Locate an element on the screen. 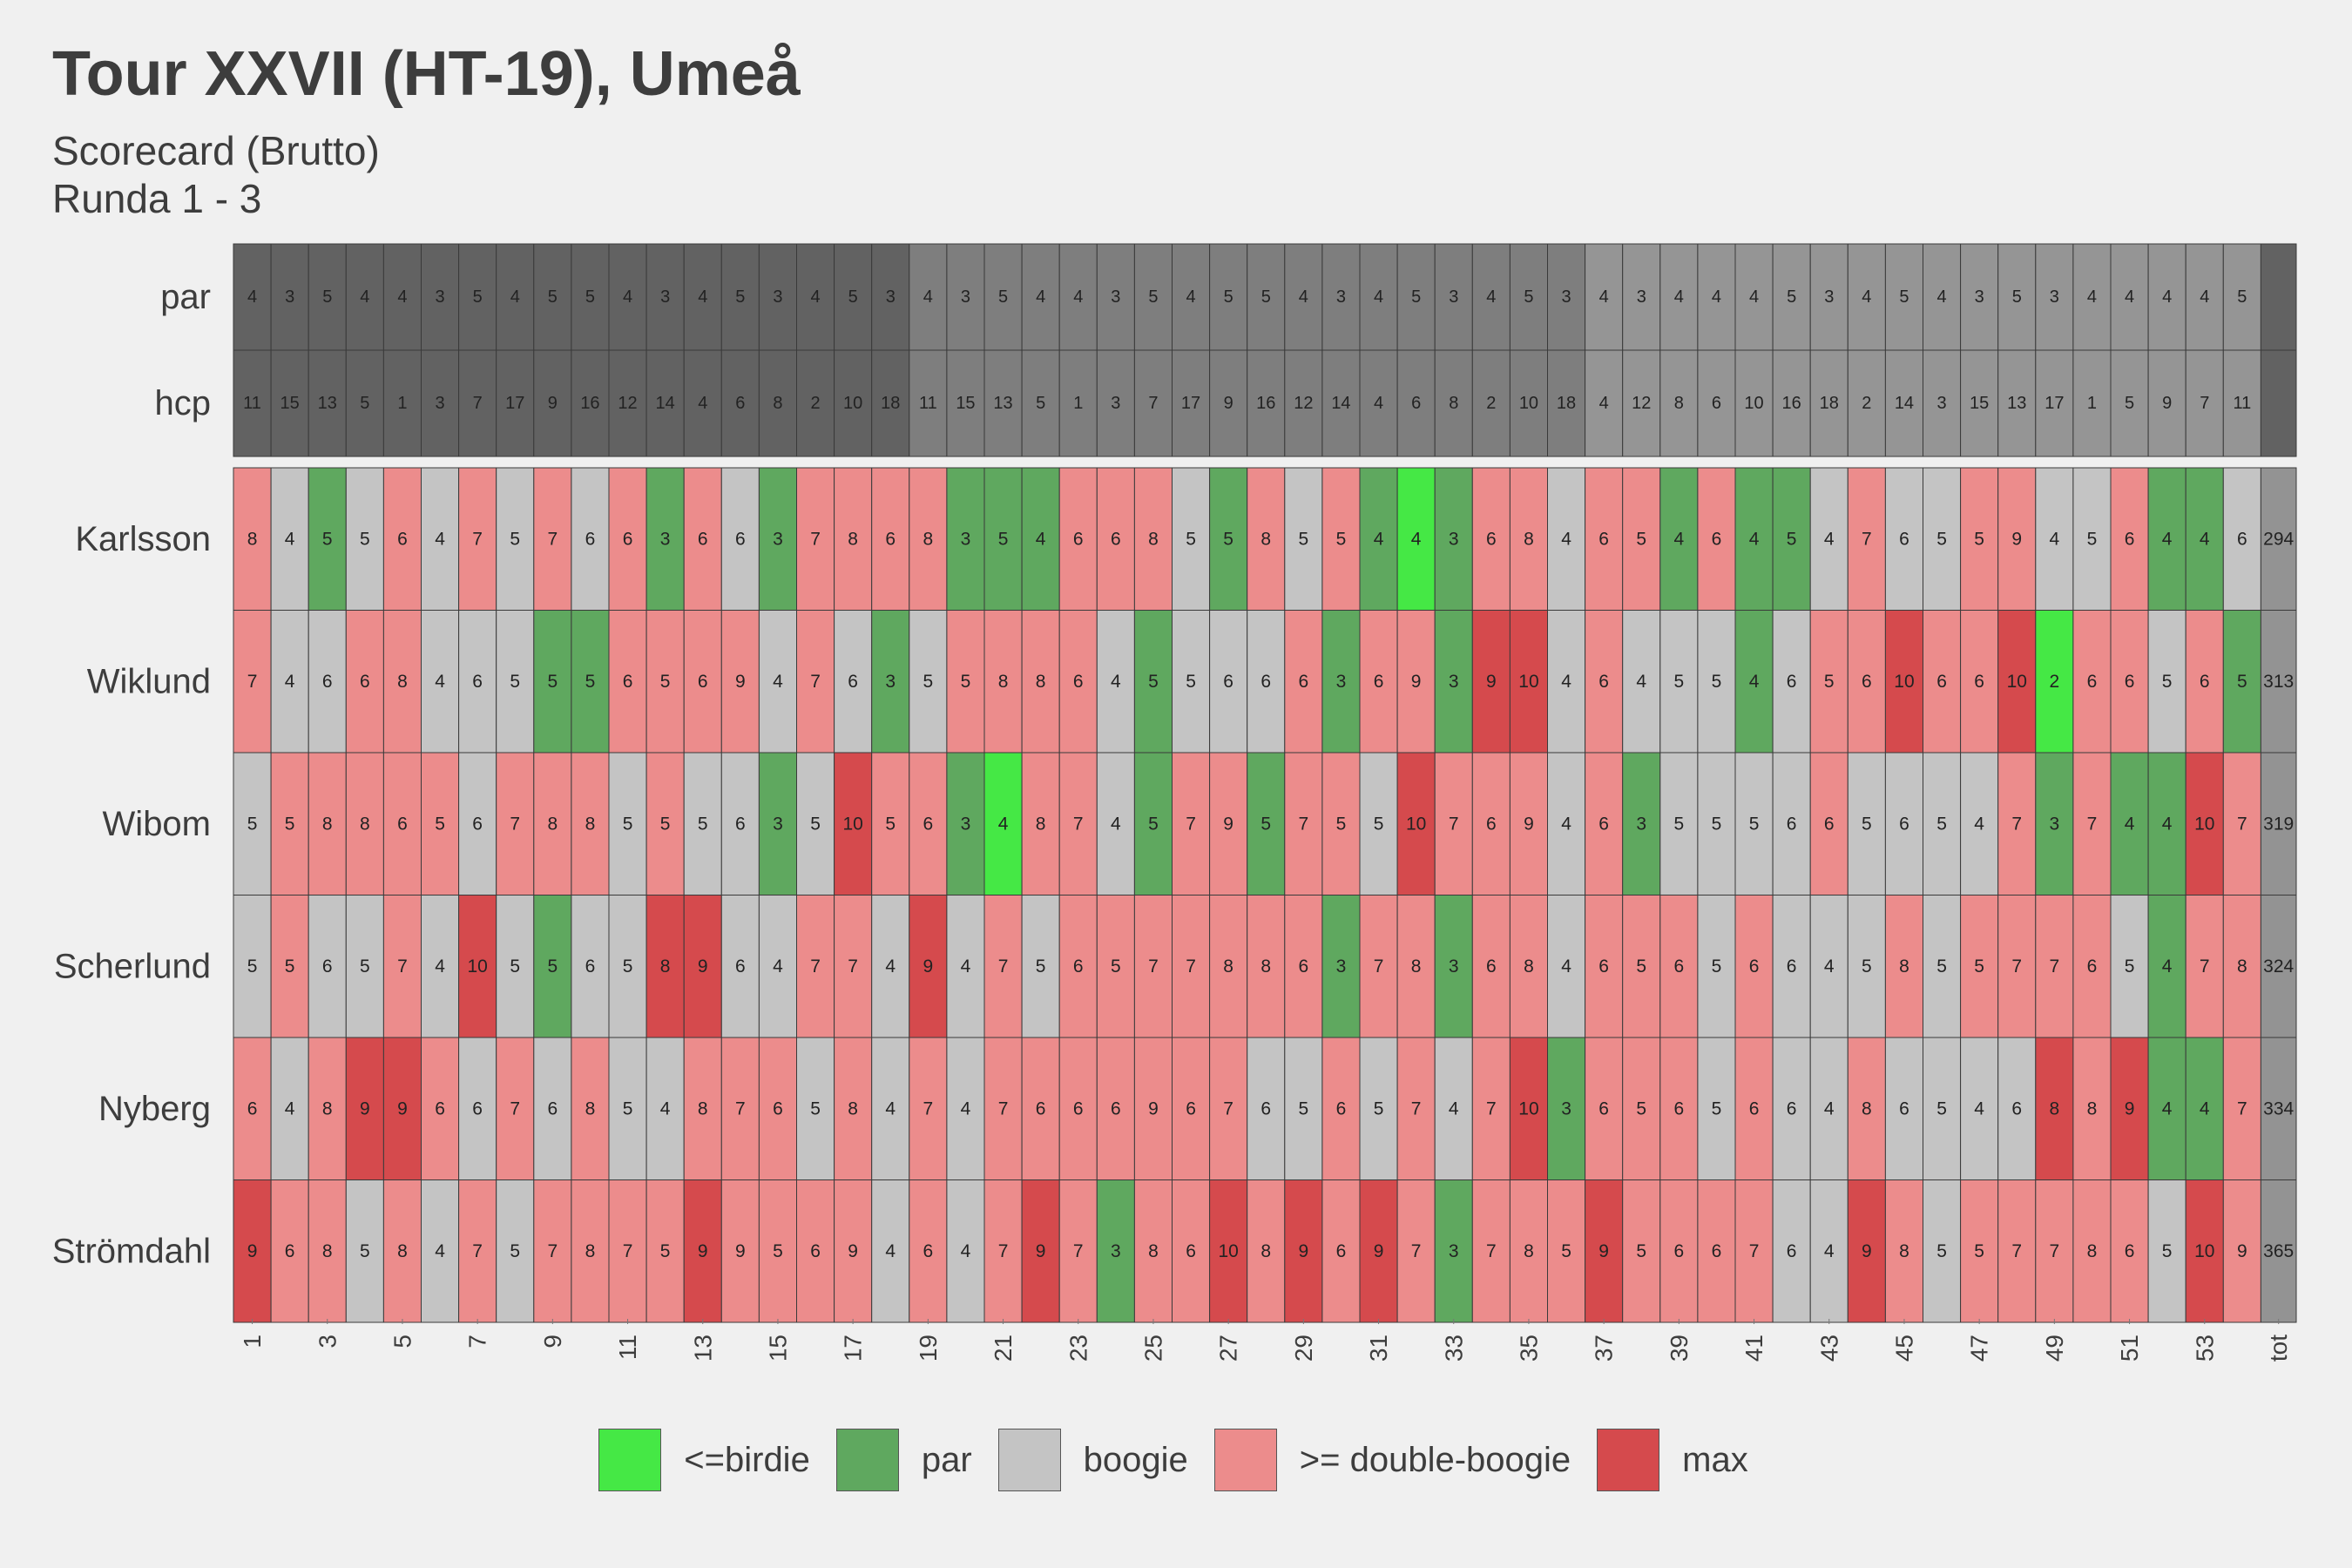 This screenshot has width=2352, height=1568. subtitle-line-2: Runda 1 - 3 is located at coordinates (157, 198).